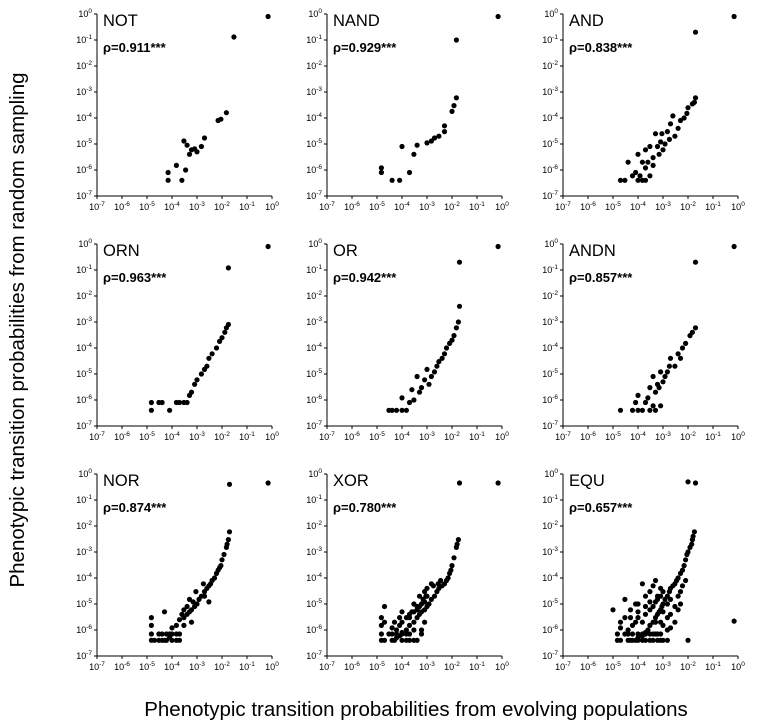 Image resolution: width=758 pixels, height=726 pixels. Describe the element at coordinates (550, 347) in the screenshot. I see `y-tick-label: 10⁻⁴` at that location.